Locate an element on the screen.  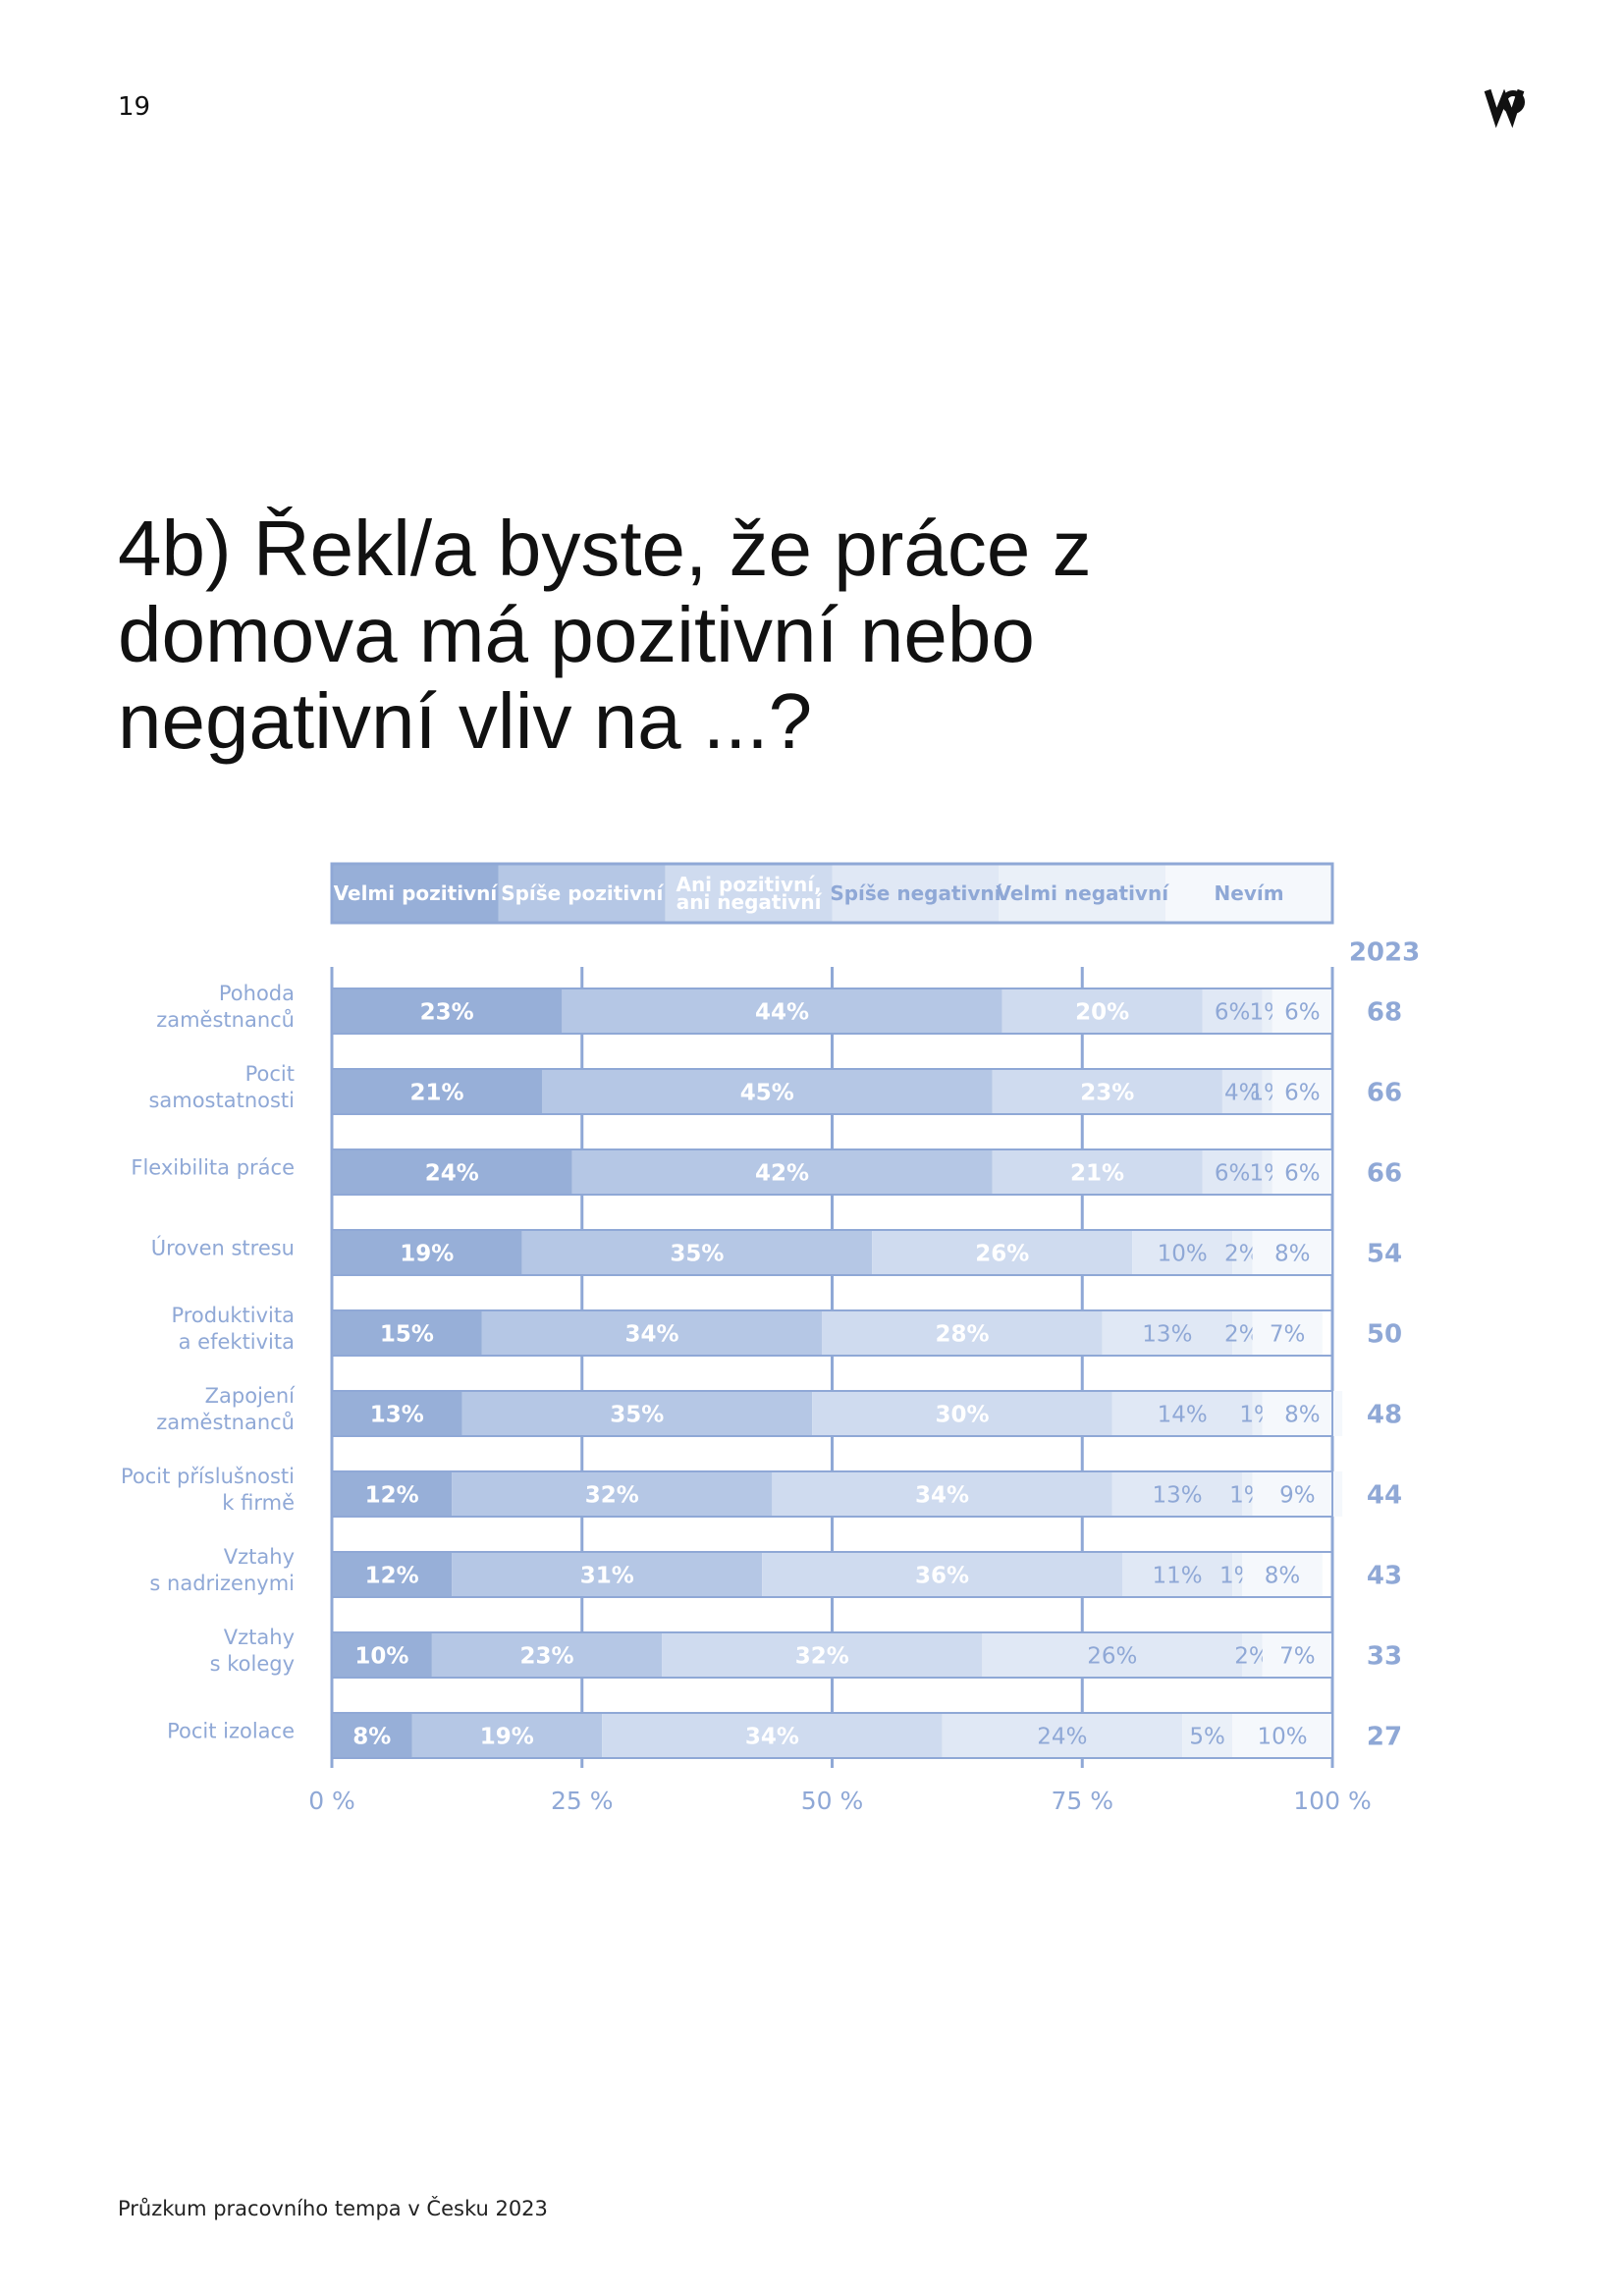
net-value: 27 is located at coordinates (1384, 1737).